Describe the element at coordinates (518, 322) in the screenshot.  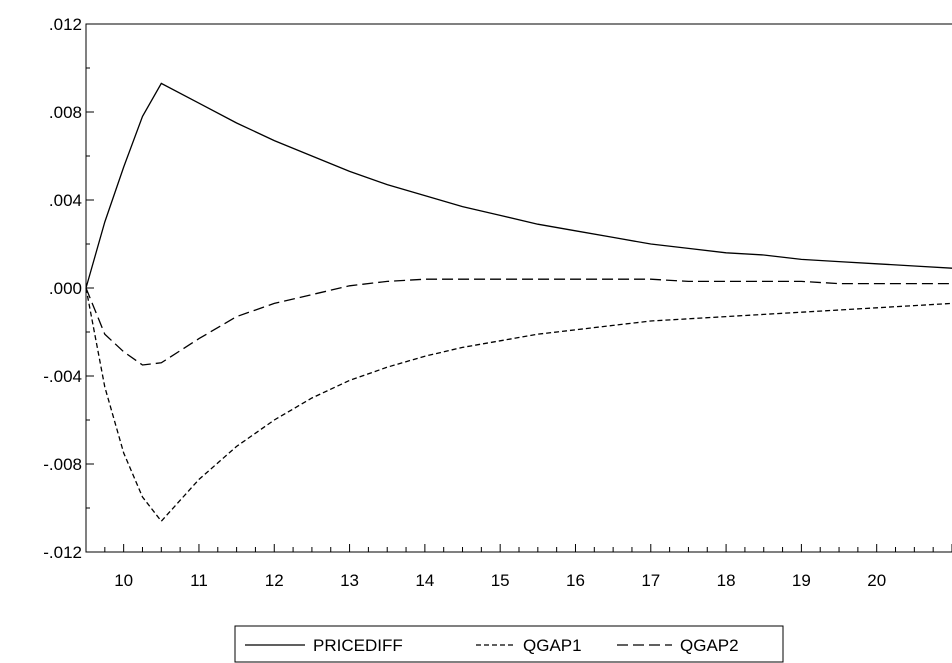
I see `series-line-qgap2` at that location.